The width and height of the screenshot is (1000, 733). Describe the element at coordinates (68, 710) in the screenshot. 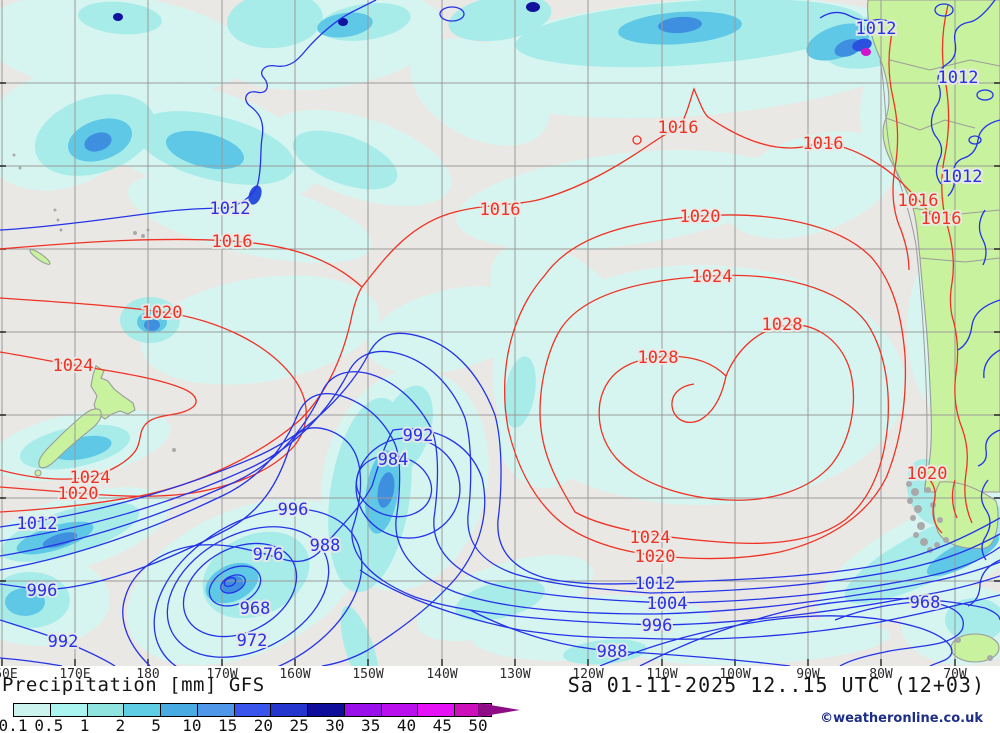

I see `scale-segment-0.5` at that location.